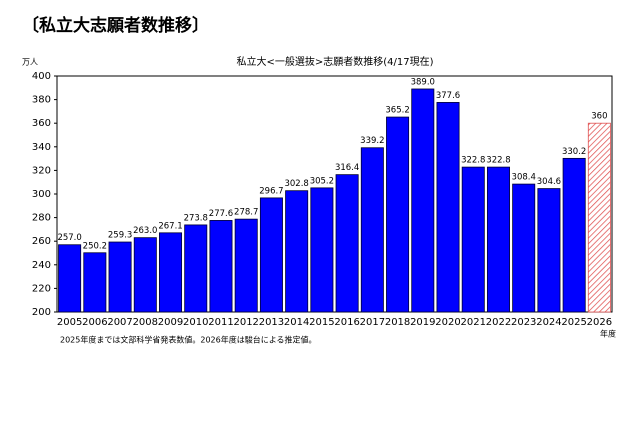  What do you see at coordinates (447, 322) in the screenshot?
I see `x-tick-label: 2020` at bounding box center [447, 322].